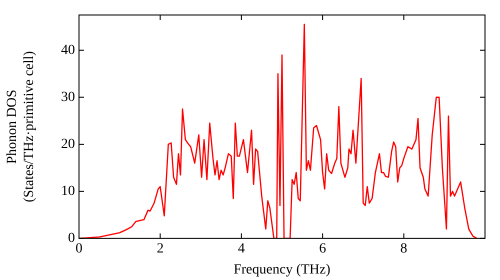 The image size is (500, 280). I want to click on x-tick-label: 4, so click(241, 248).